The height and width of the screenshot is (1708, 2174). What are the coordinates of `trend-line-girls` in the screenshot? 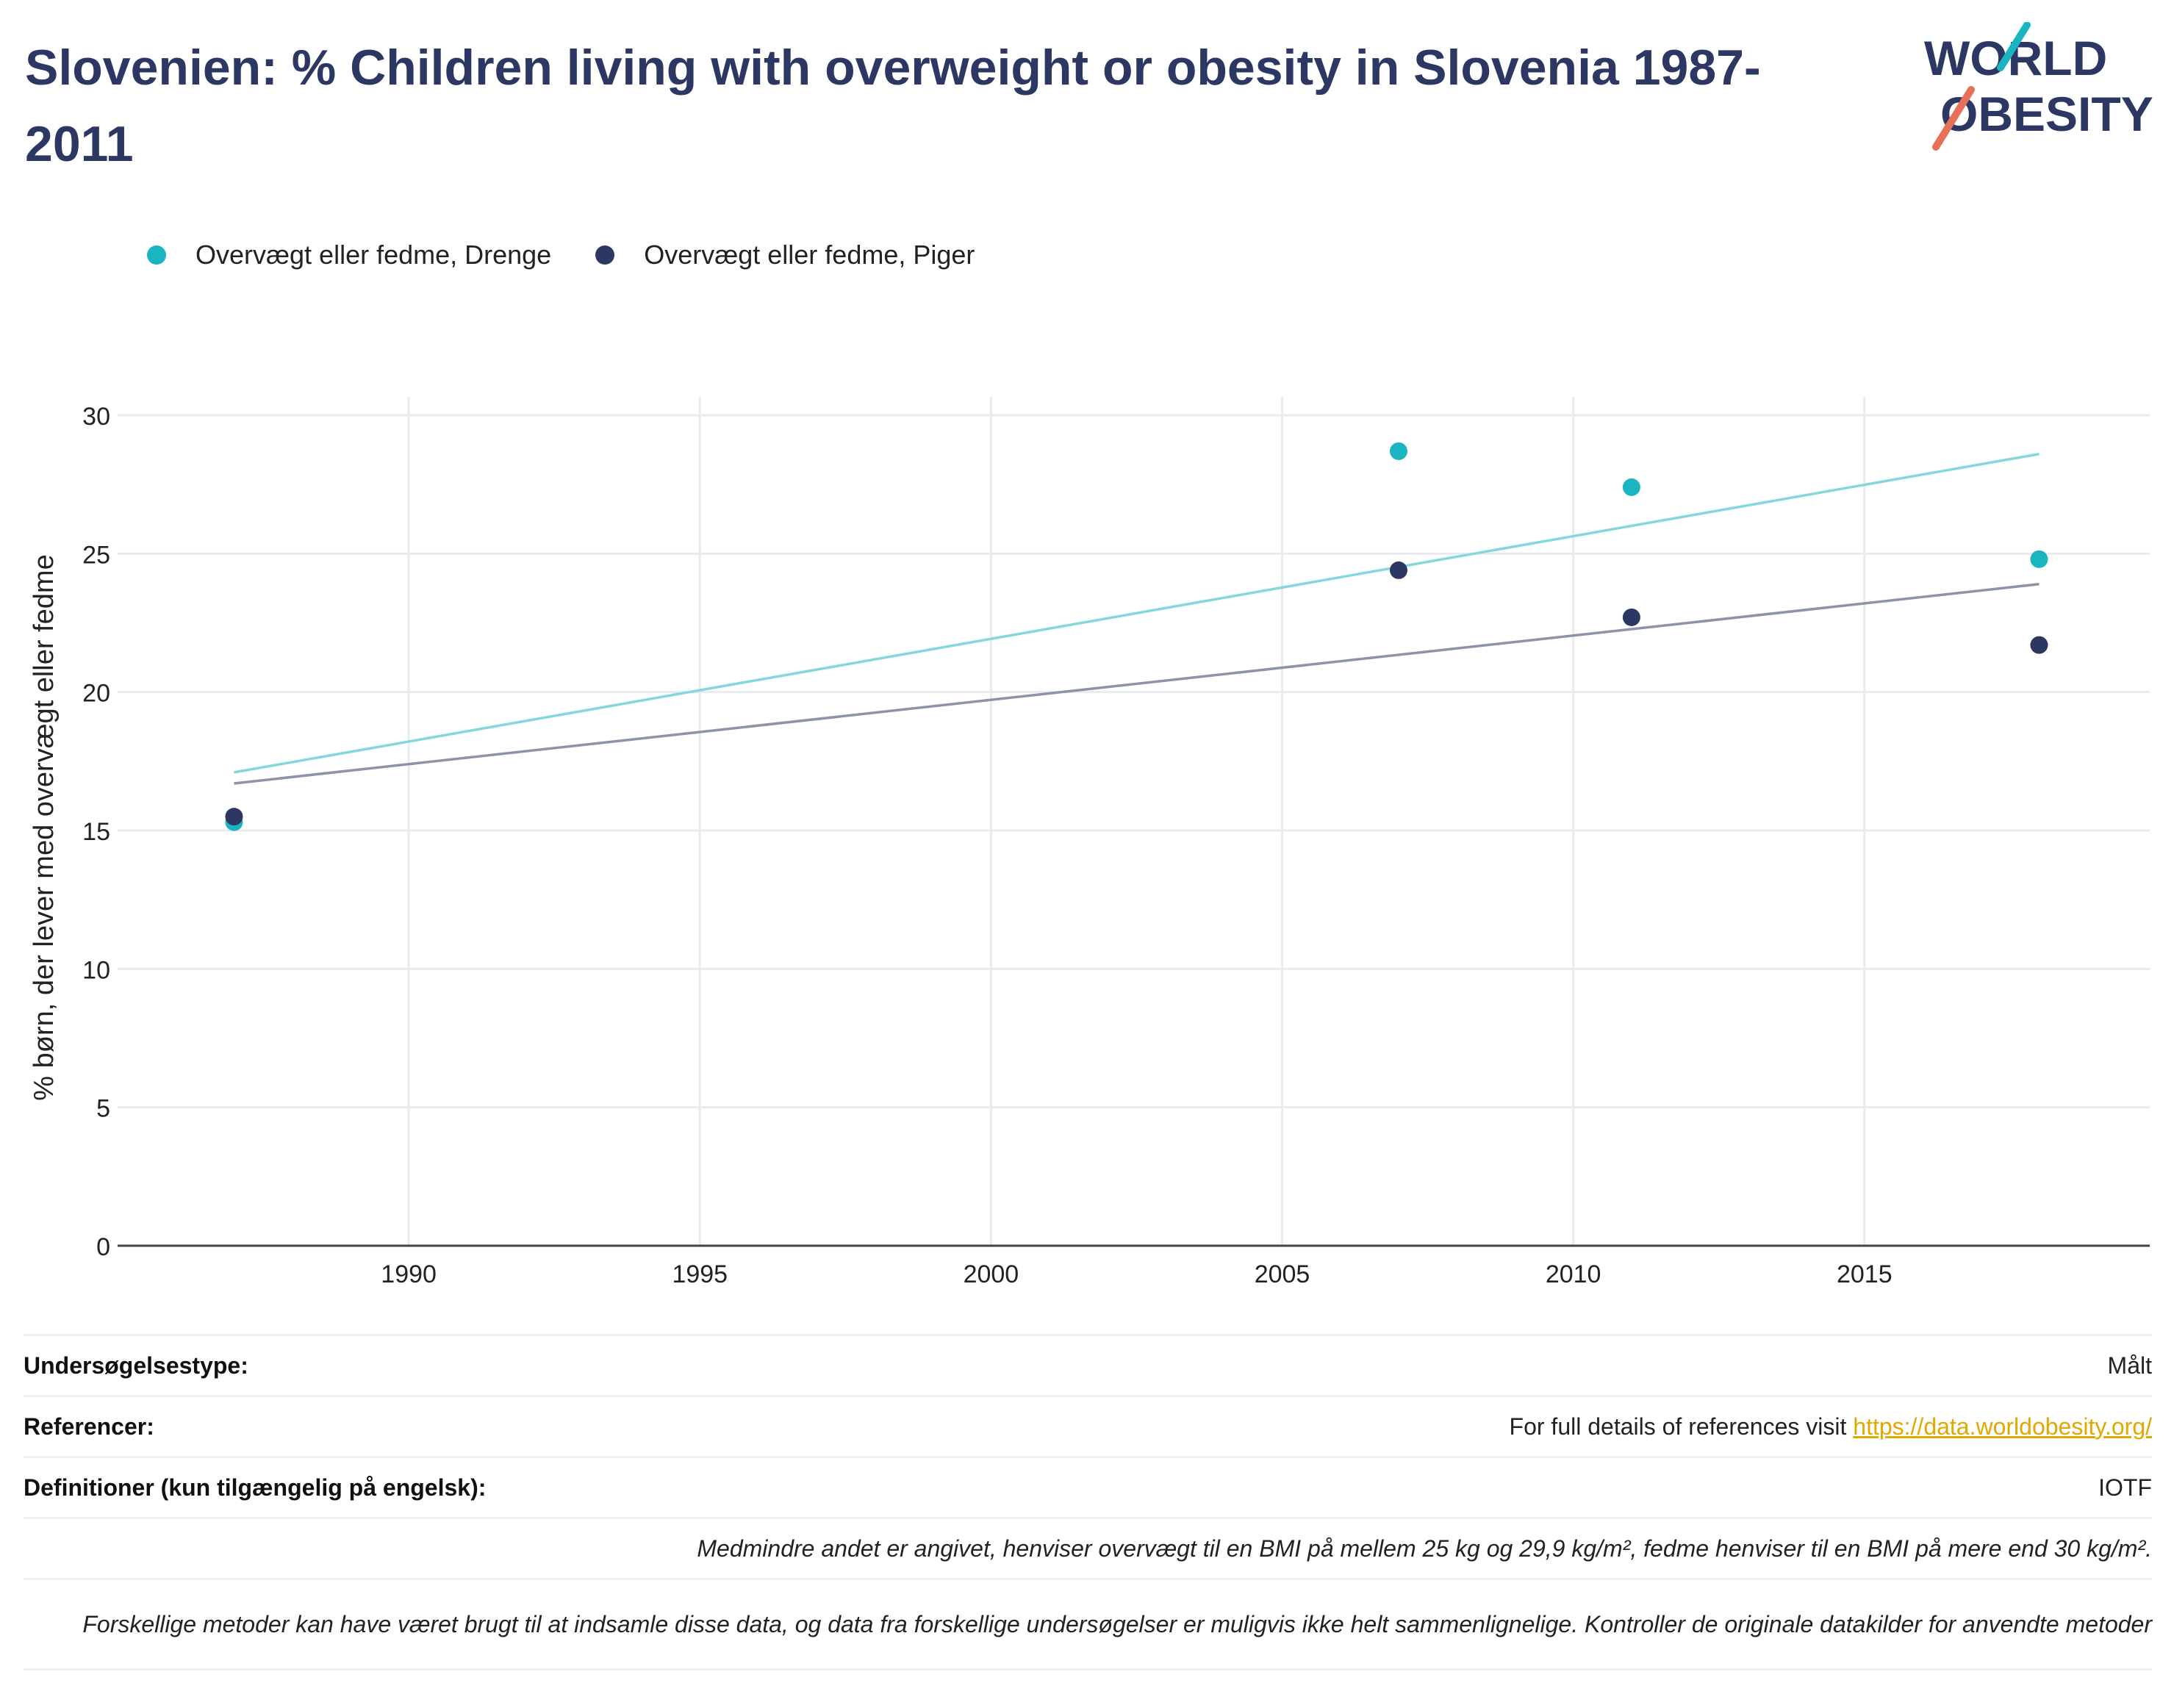 It's located at (1137, 684).